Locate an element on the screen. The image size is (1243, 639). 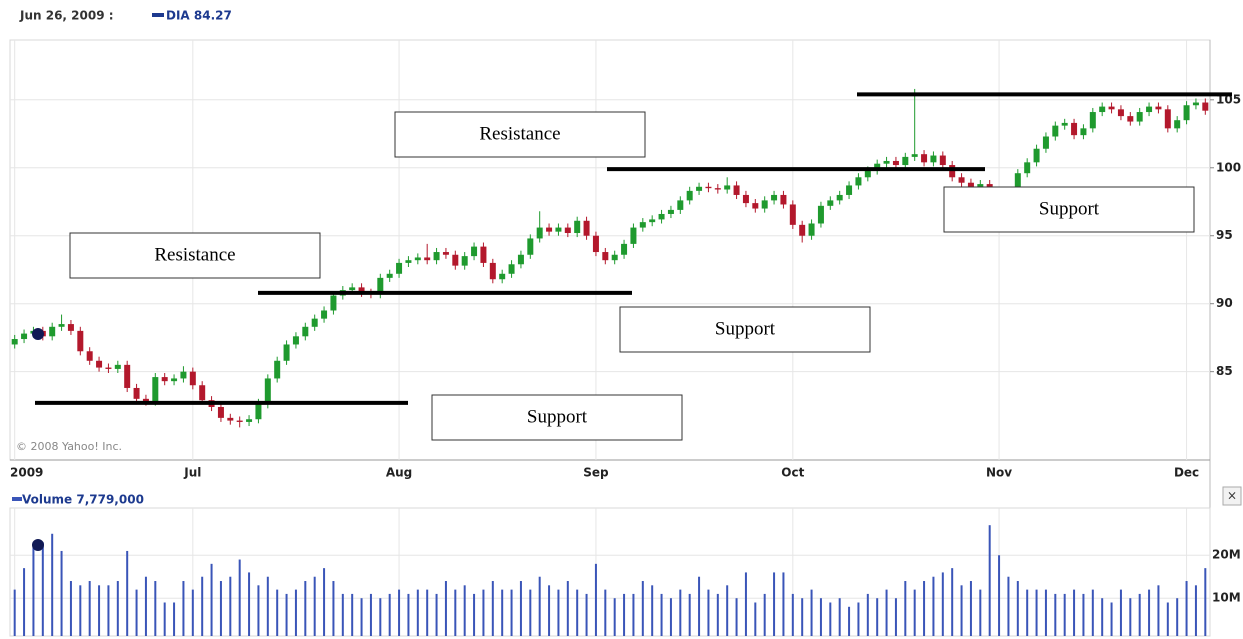
close-button is located at coordinates (1232, 496).